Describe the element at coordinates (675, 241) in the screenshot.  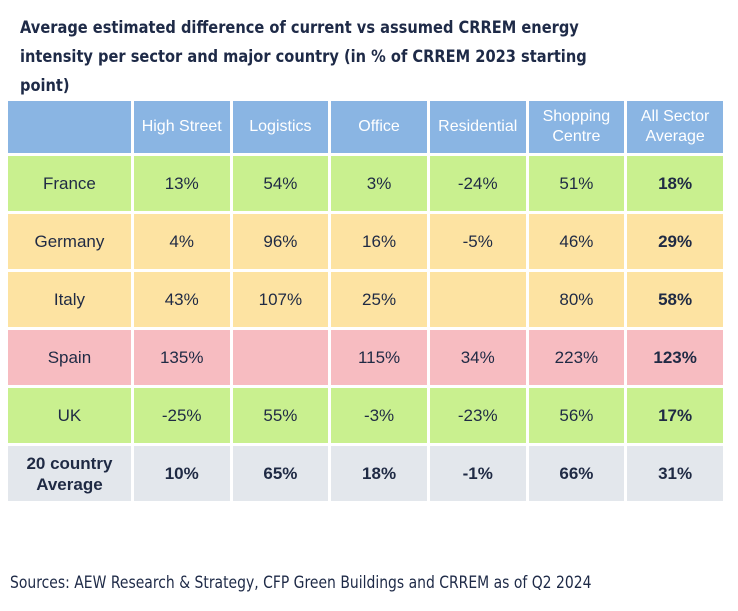
I see `sector-average-cell: 29%` at that location.